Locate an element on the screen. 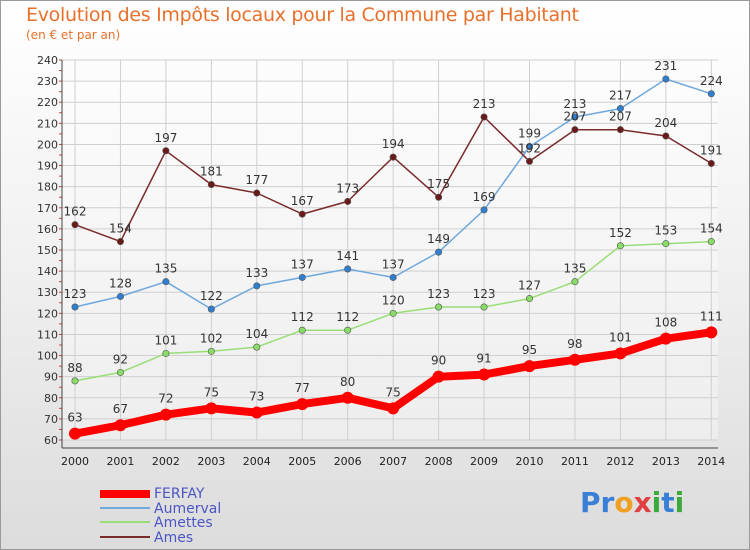 The width and height of the screenshot is (750, 550). data-label-ames: 173 is located at coordinates (347, 188).